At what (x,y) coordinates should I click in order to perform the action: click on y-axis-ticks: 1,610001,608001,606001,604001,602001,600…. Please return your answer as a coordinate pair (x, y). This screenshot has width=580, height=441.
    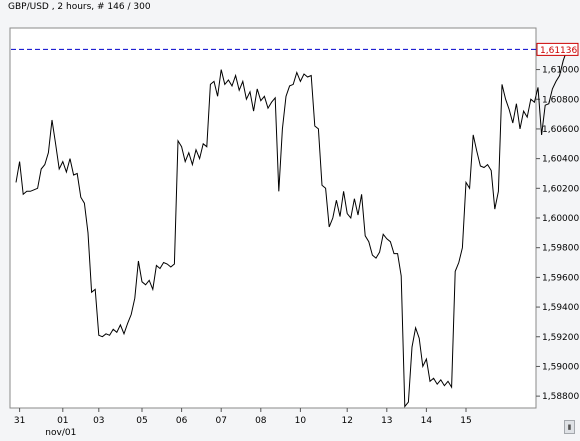
    Looking at the image, I should click on (557, 234).